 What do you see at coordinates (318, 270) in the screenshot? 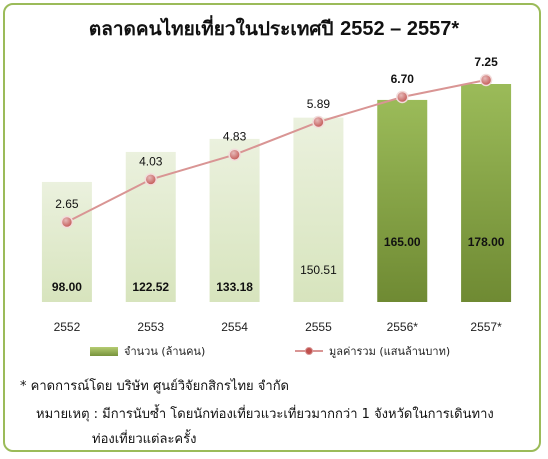
I see `bar-value-label: 150.51` at bounding box center [318, 270].